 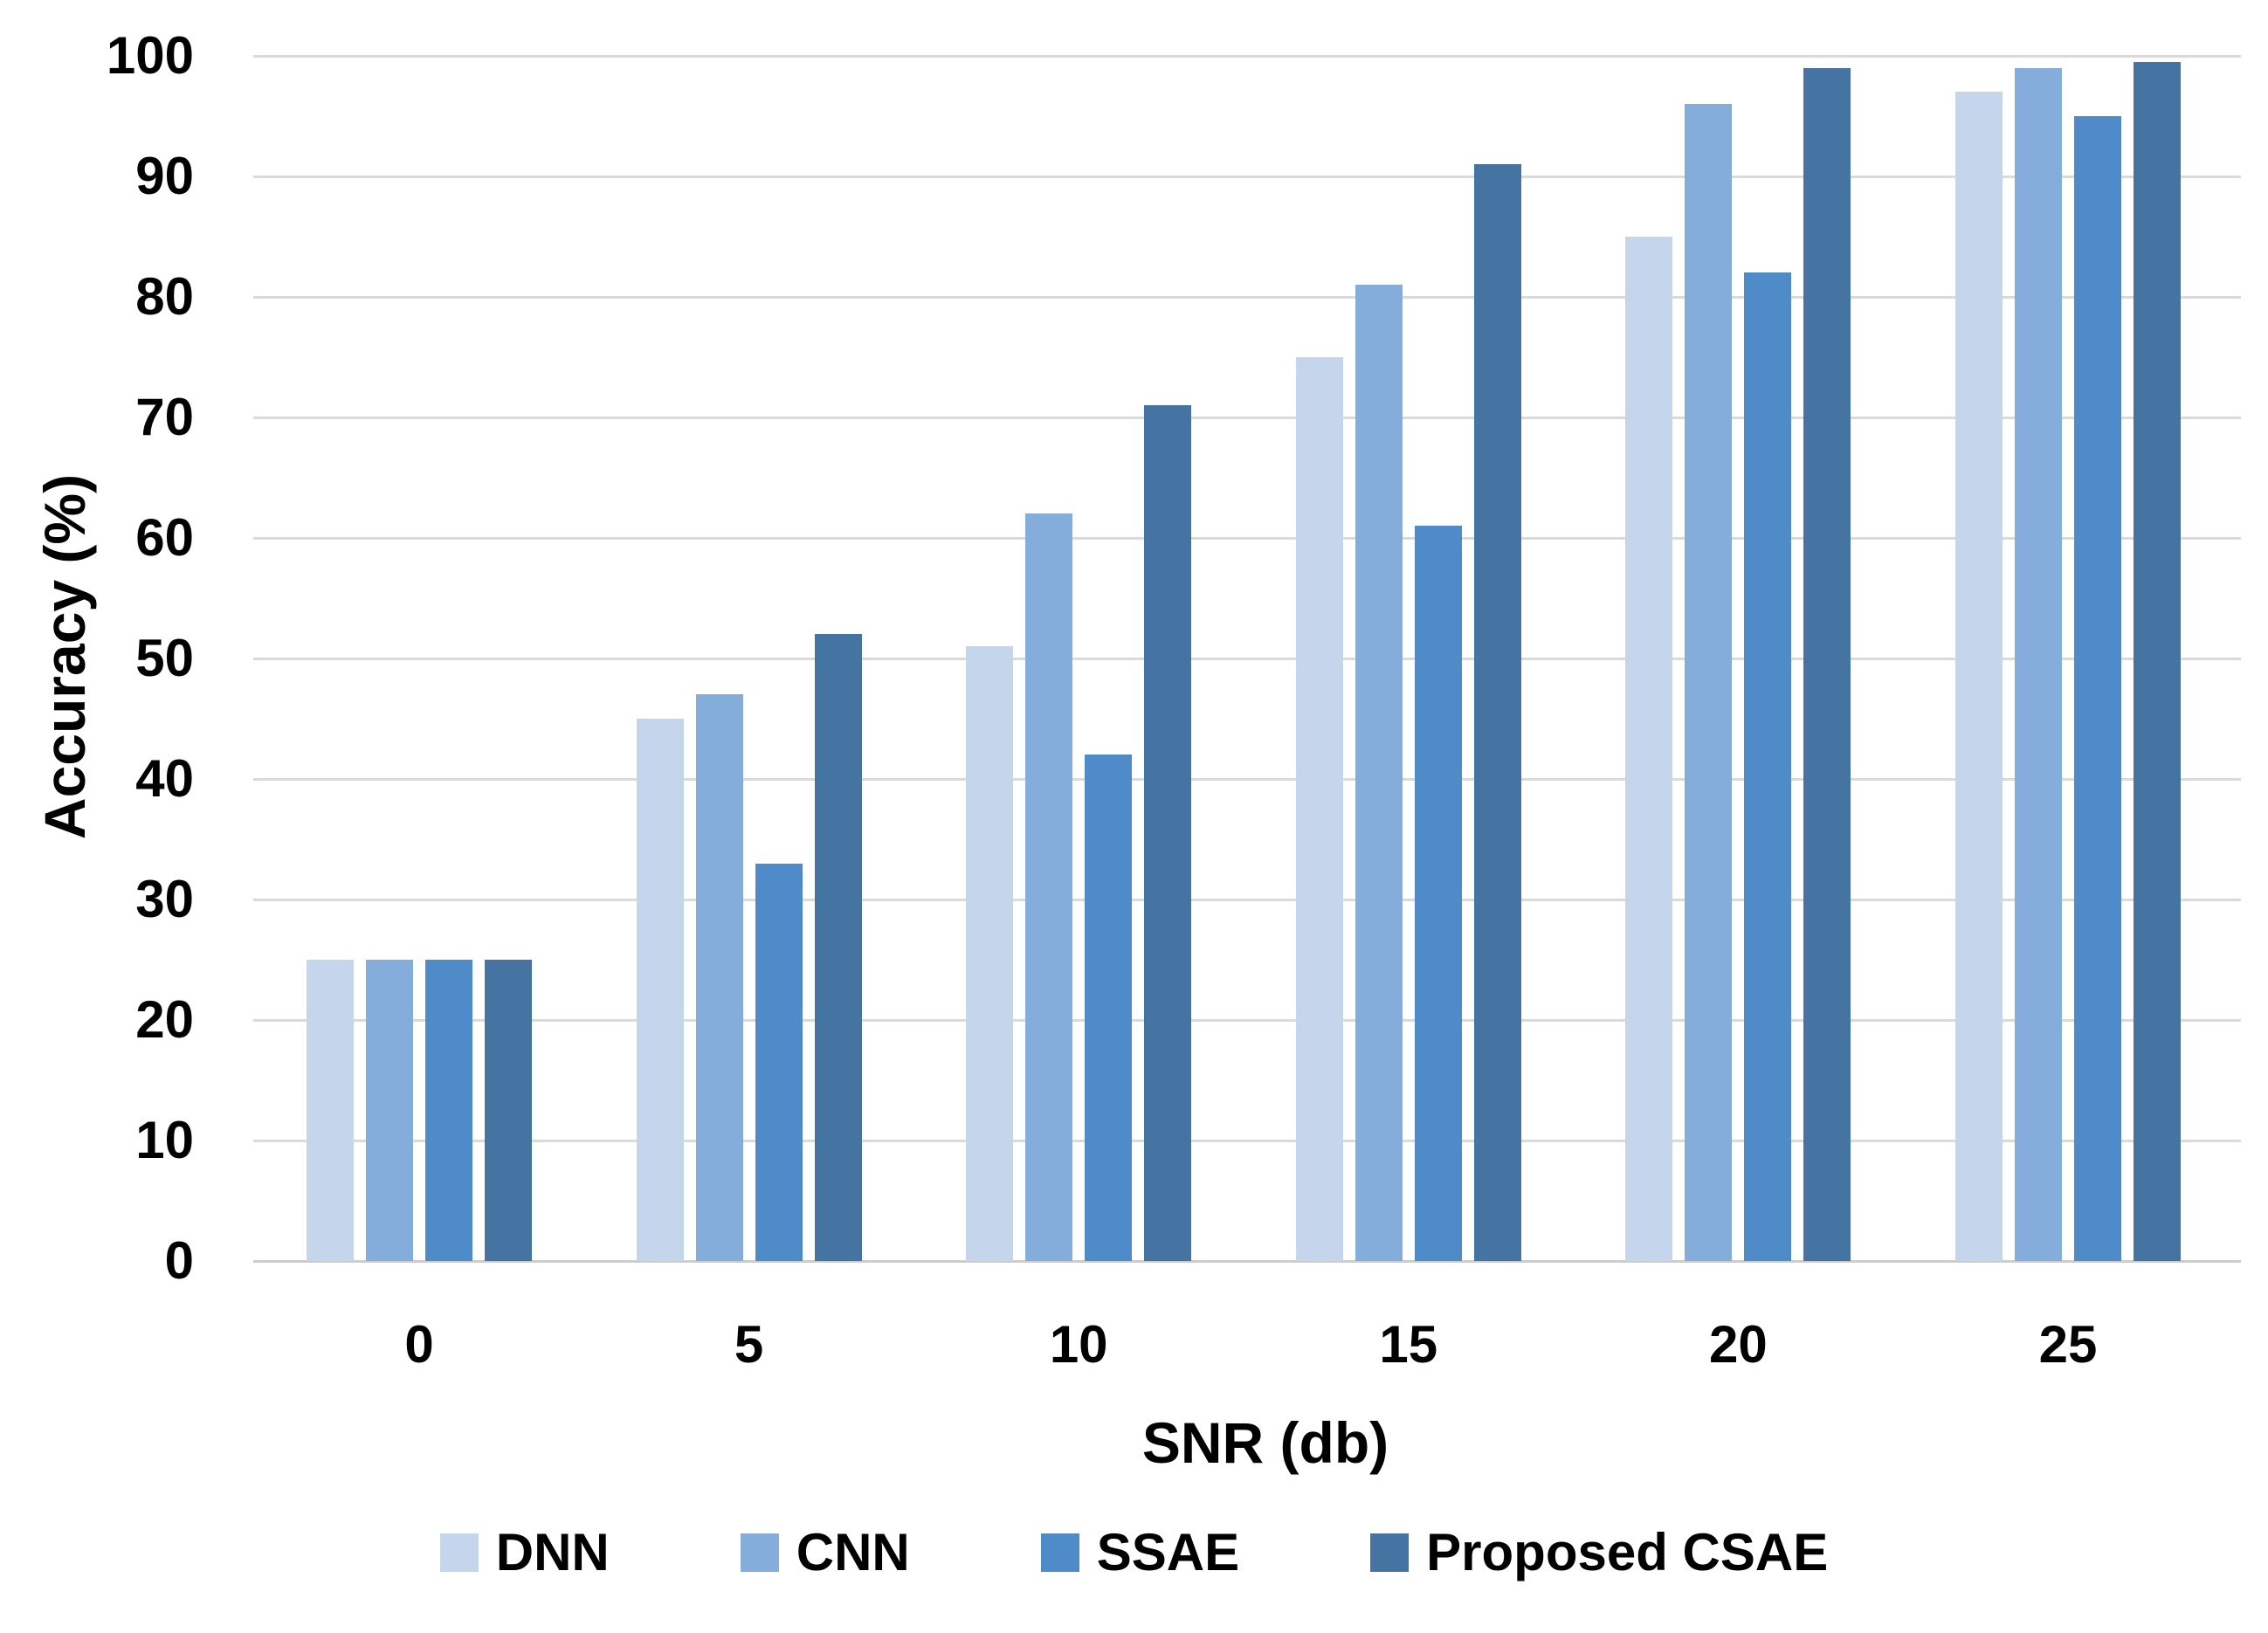 I want to click on y-tick-label: 50, so click(x=164, y=658).